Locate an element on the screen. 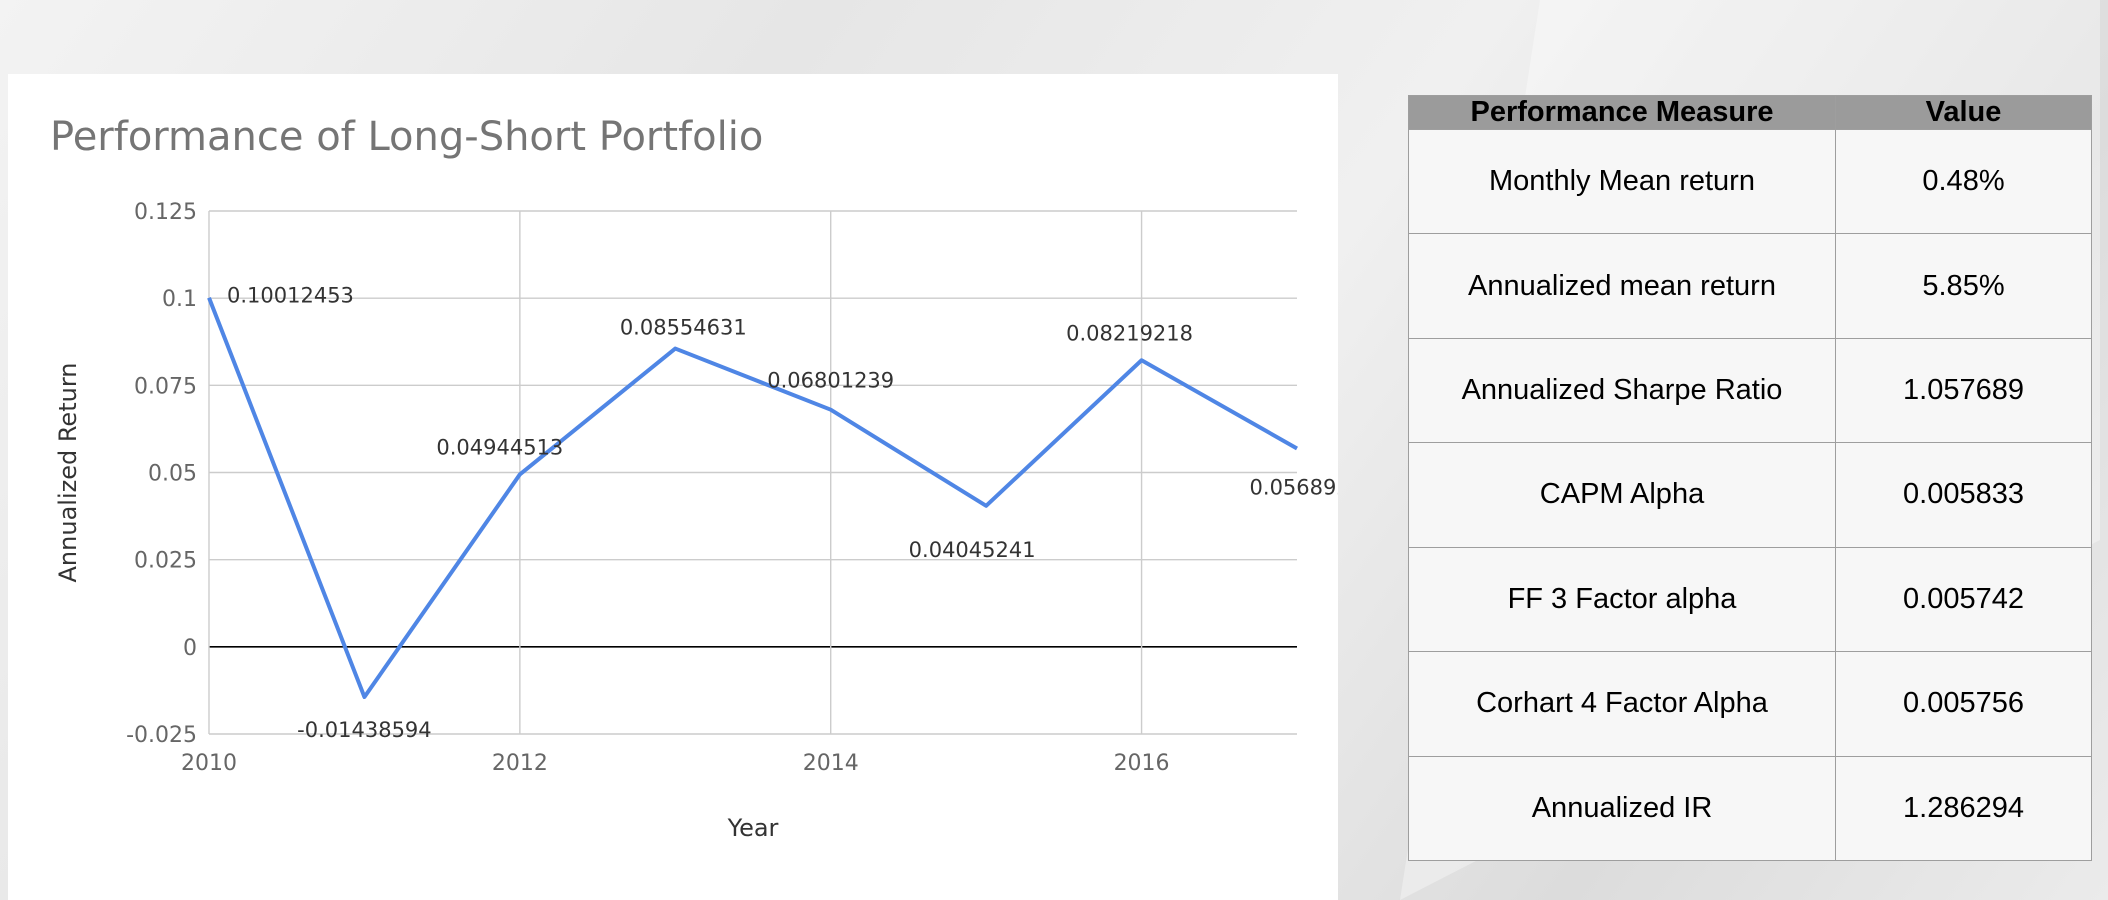 The image size is (2108, 900). value-cell: 5.85% is located at coordinates (1963, 286).